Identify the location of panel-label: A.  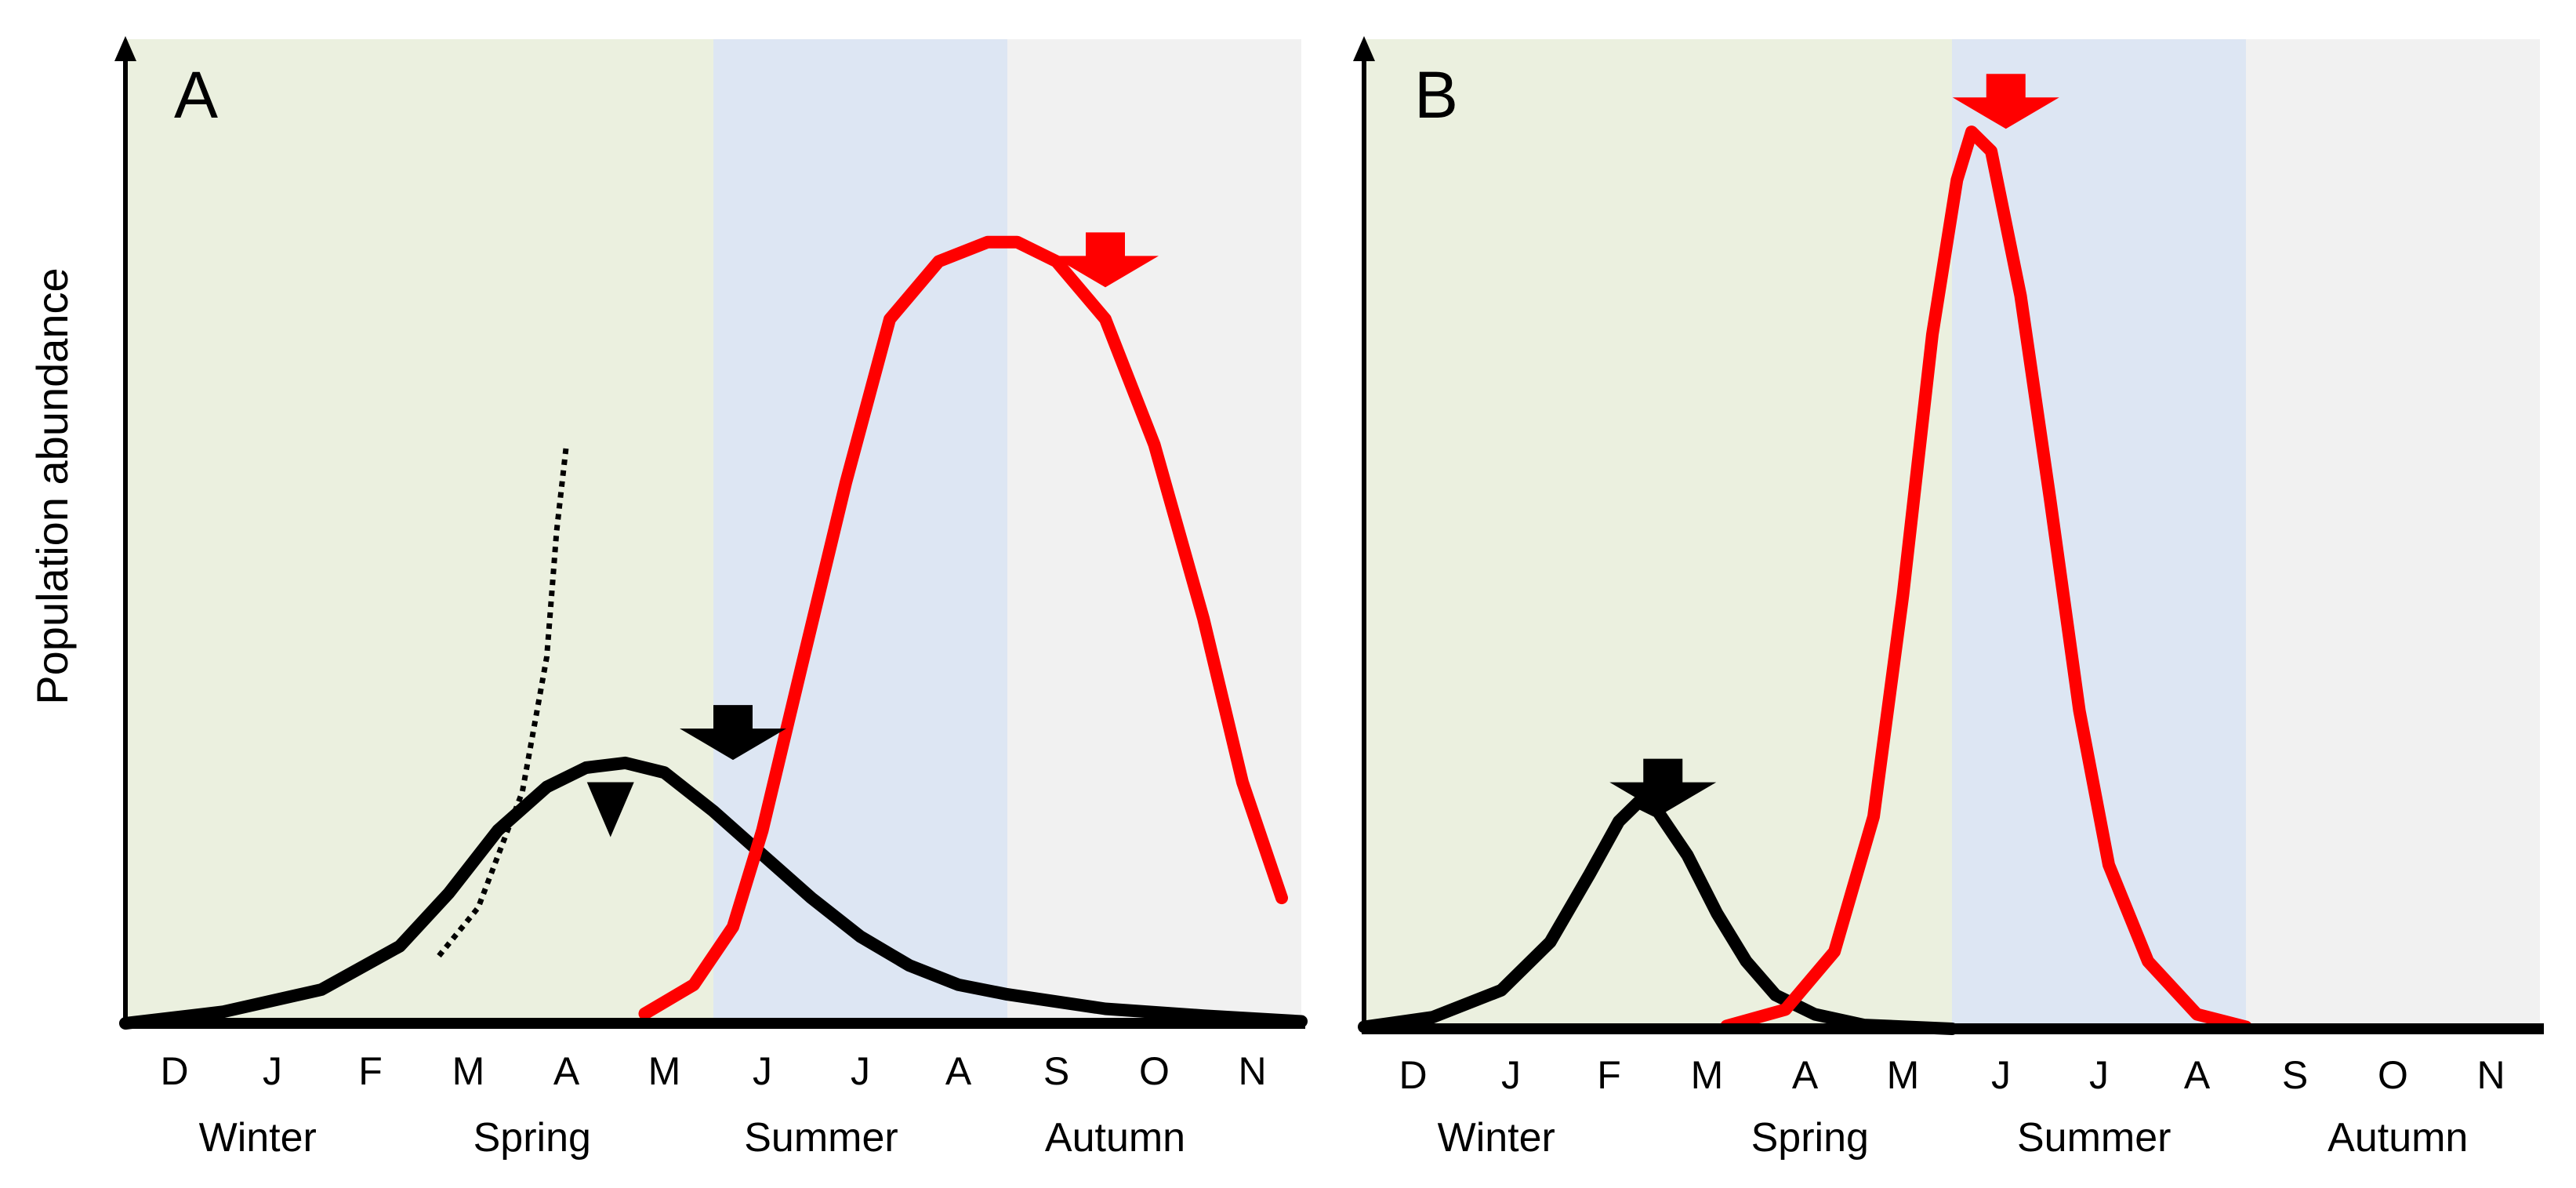
(196, 95).